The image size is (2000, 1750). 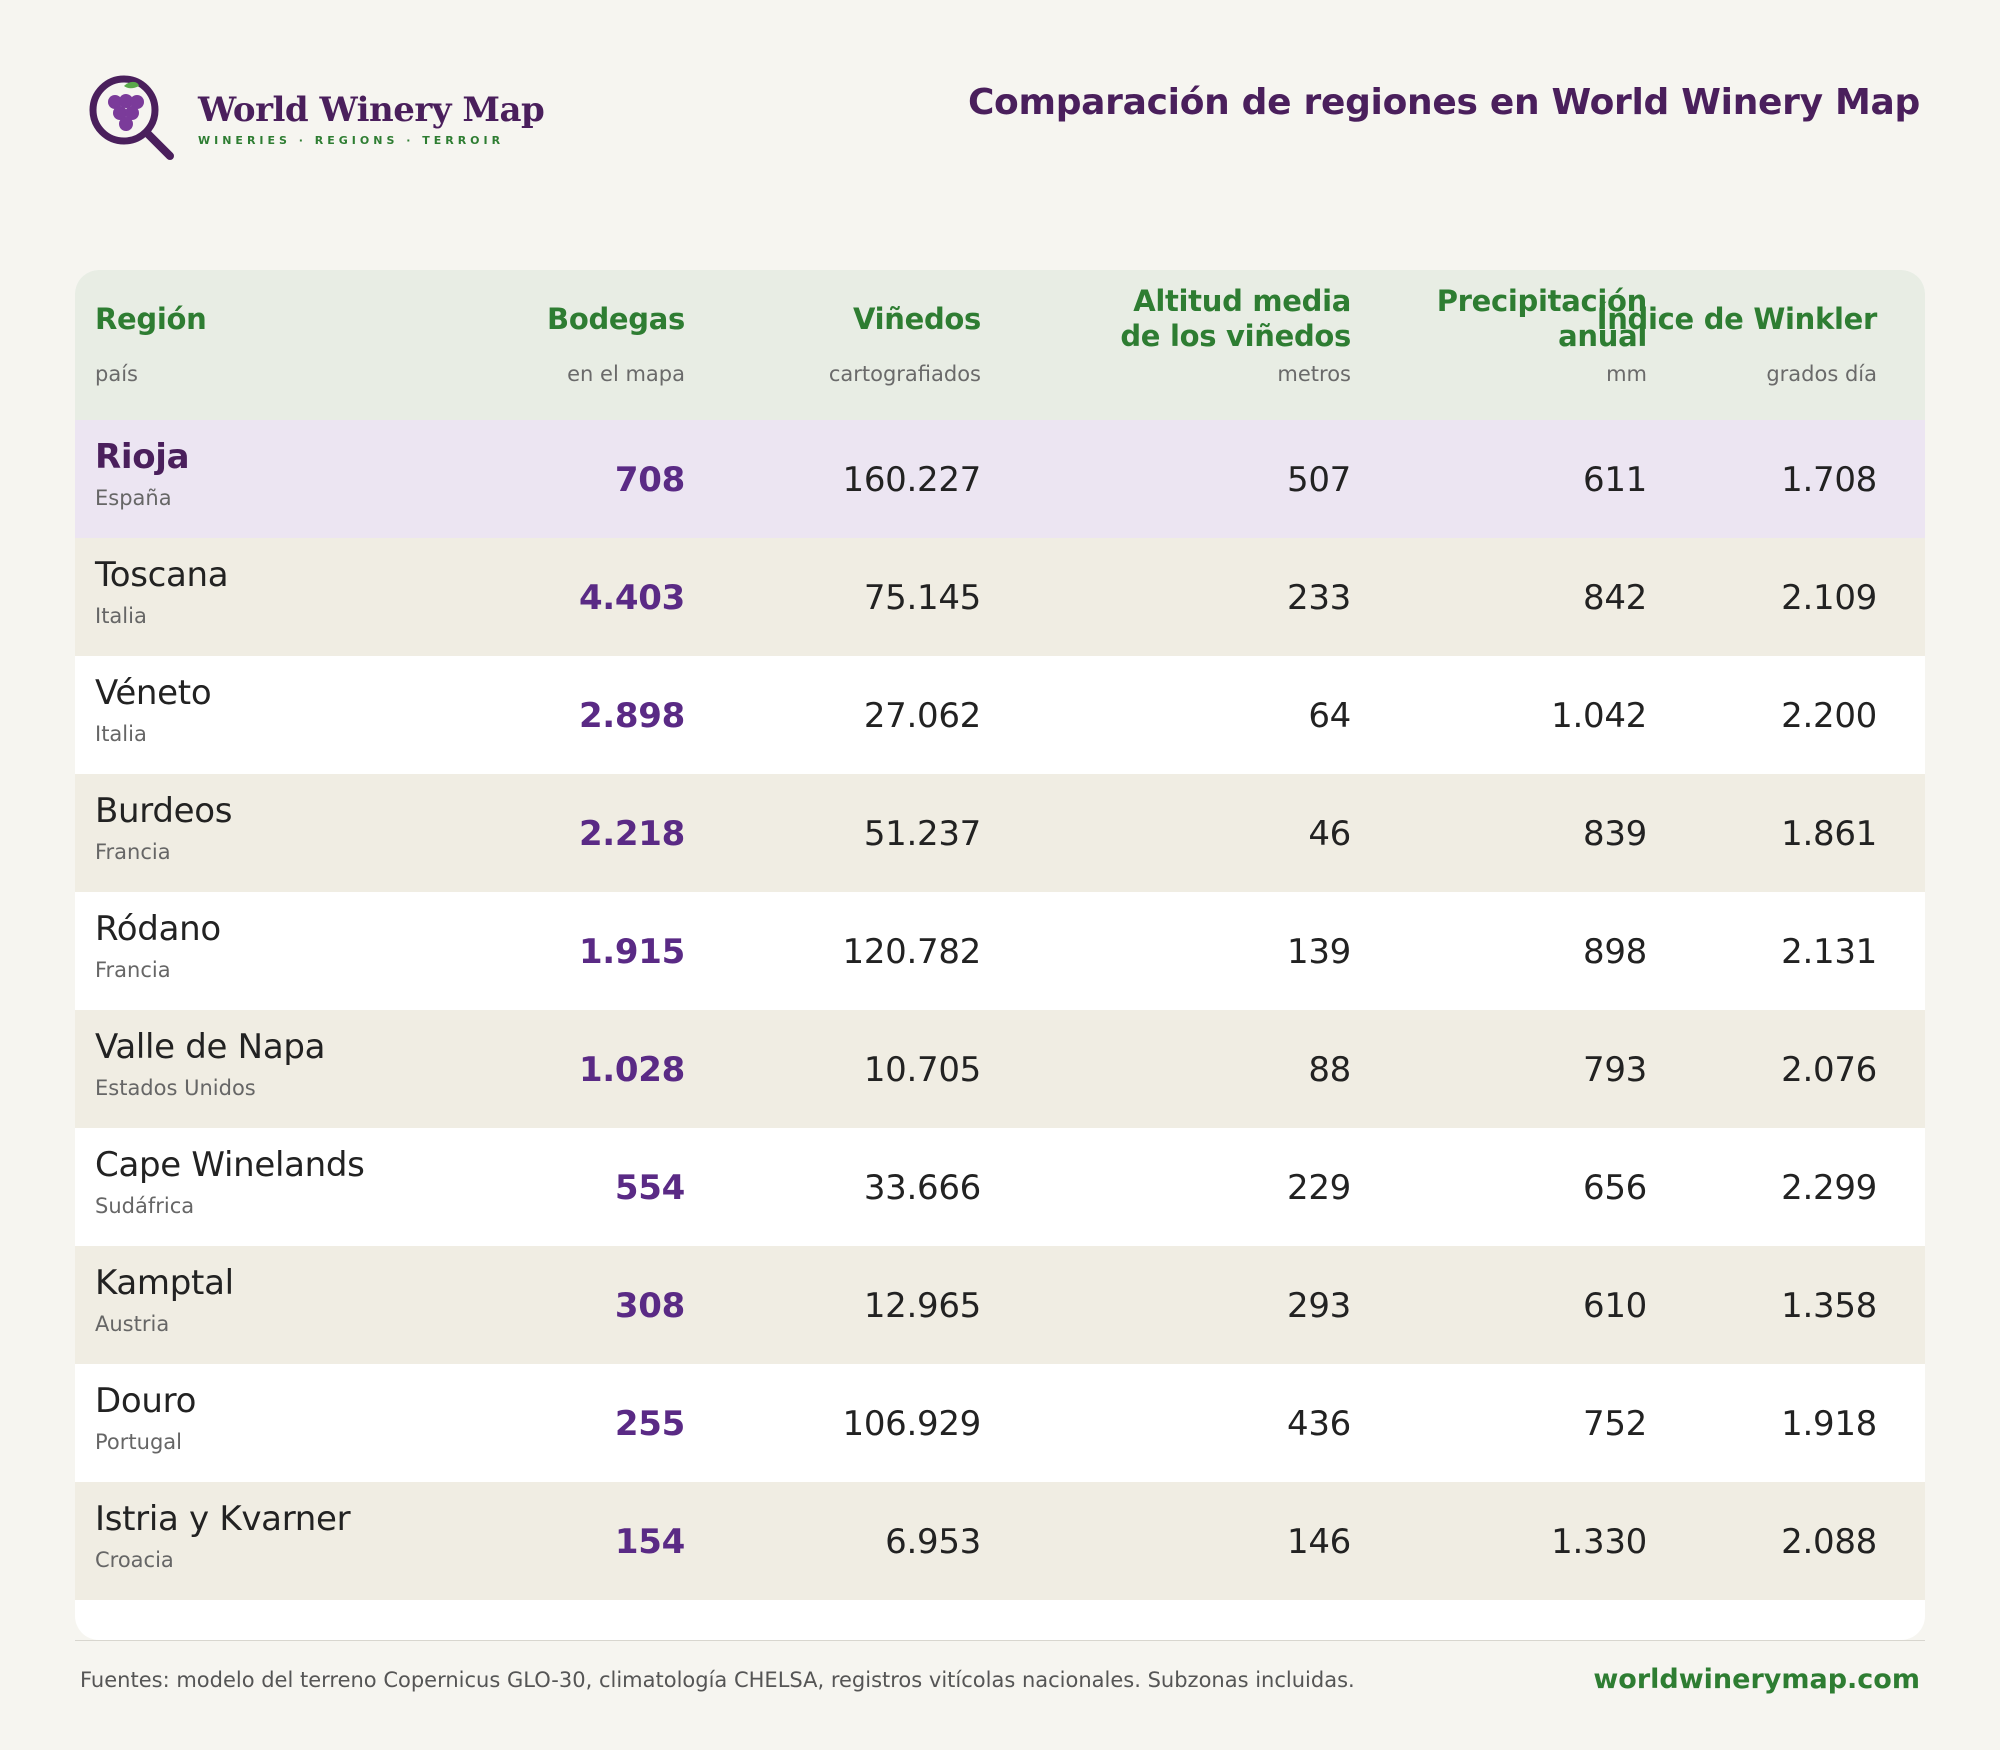 I want to click on wineries-cell: 708, so click(x=649, y=480).